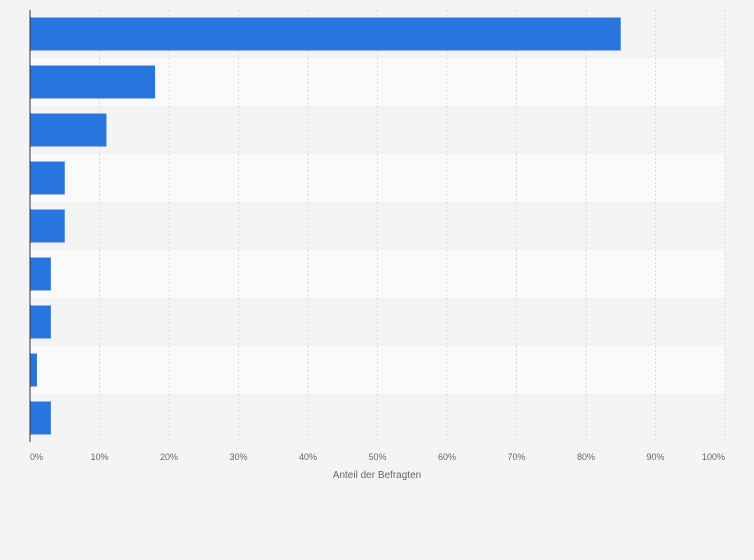 This screenshot has width=754, height=560. What do you see at coordinates (169, 457) in the screenshot?
I see `x-tick-label: 20%` at bounding box center [169, 457].